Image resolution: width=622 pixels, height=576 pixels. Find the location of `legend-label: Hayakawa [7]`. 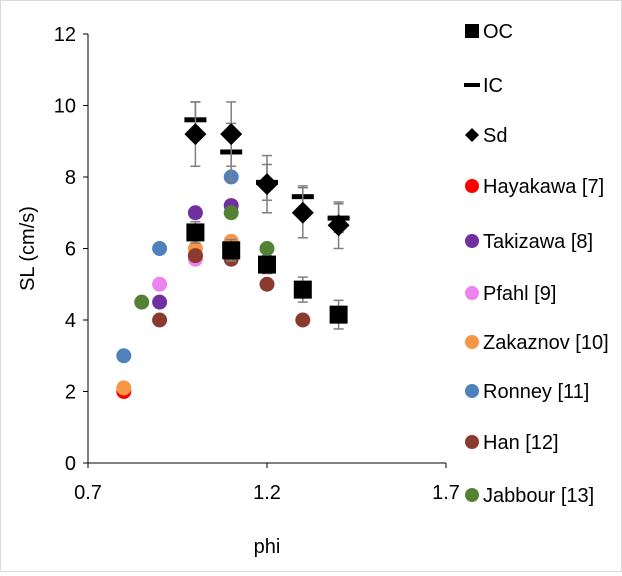

legend-label: Hayakawa [7] is located at coordinates (543, 187).